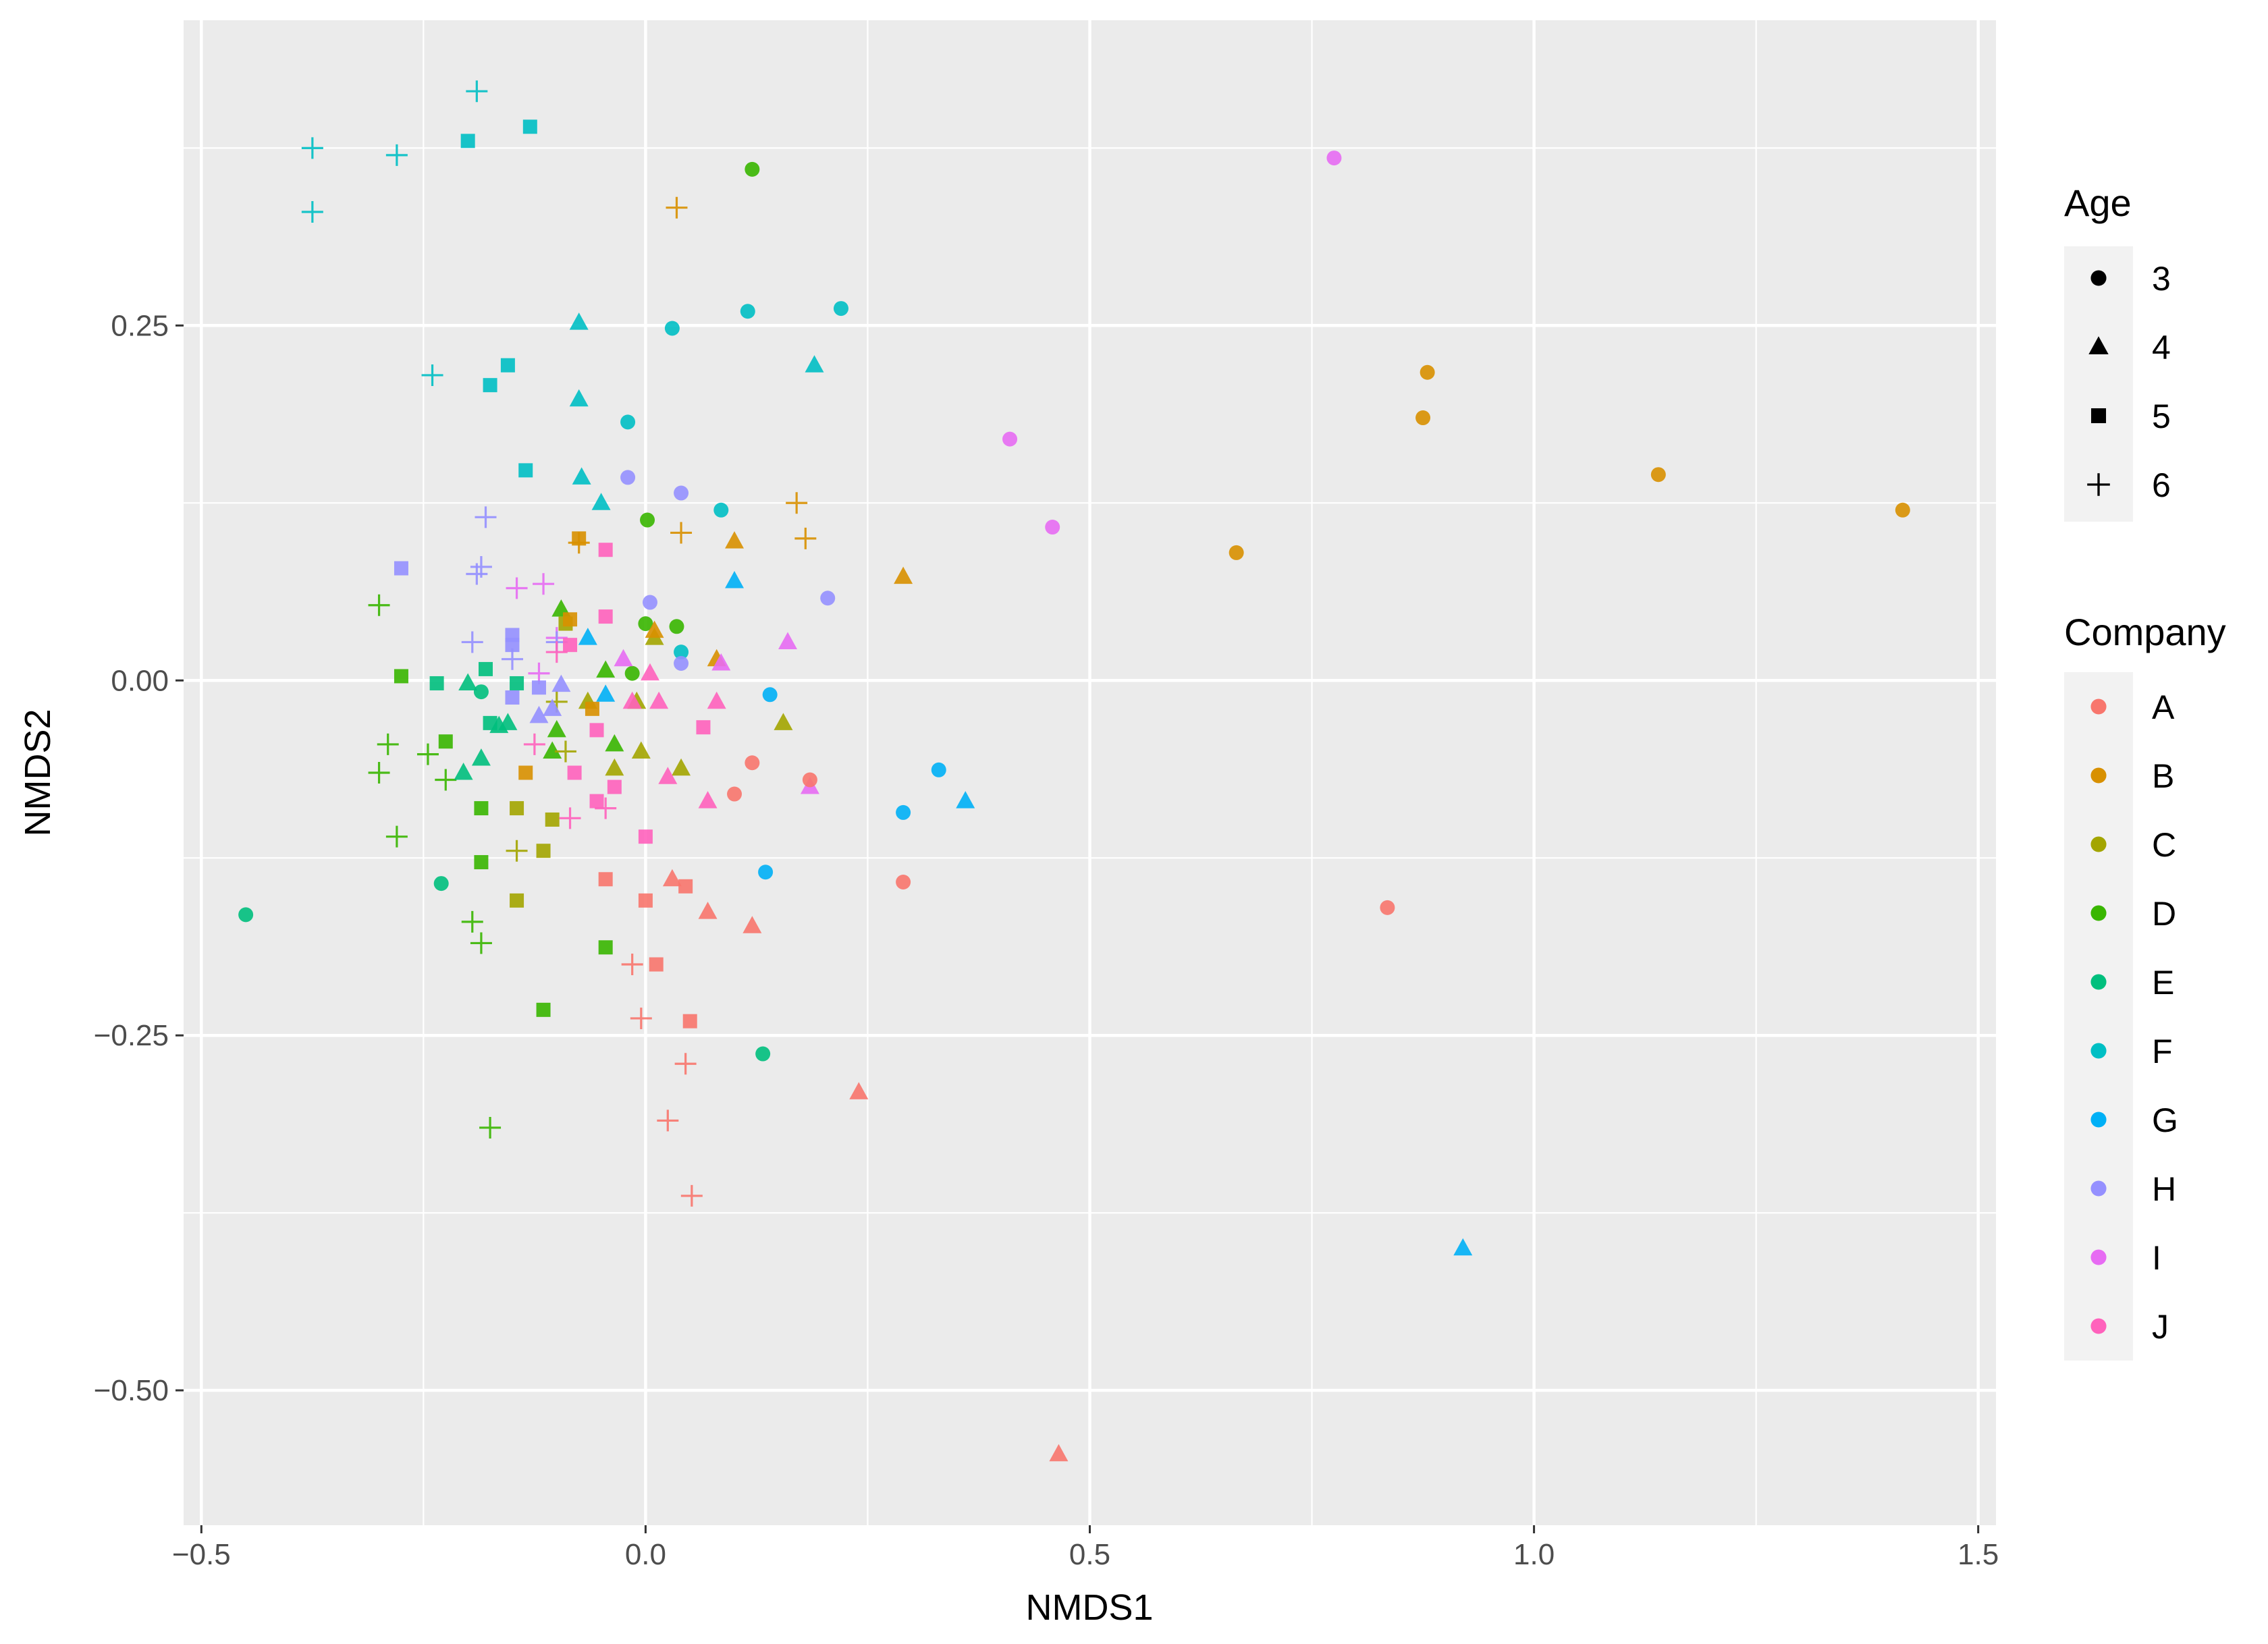  Describe the element at coordinates (2098, 844) in the screenshot. I see `legend-company-key-c` at that location.